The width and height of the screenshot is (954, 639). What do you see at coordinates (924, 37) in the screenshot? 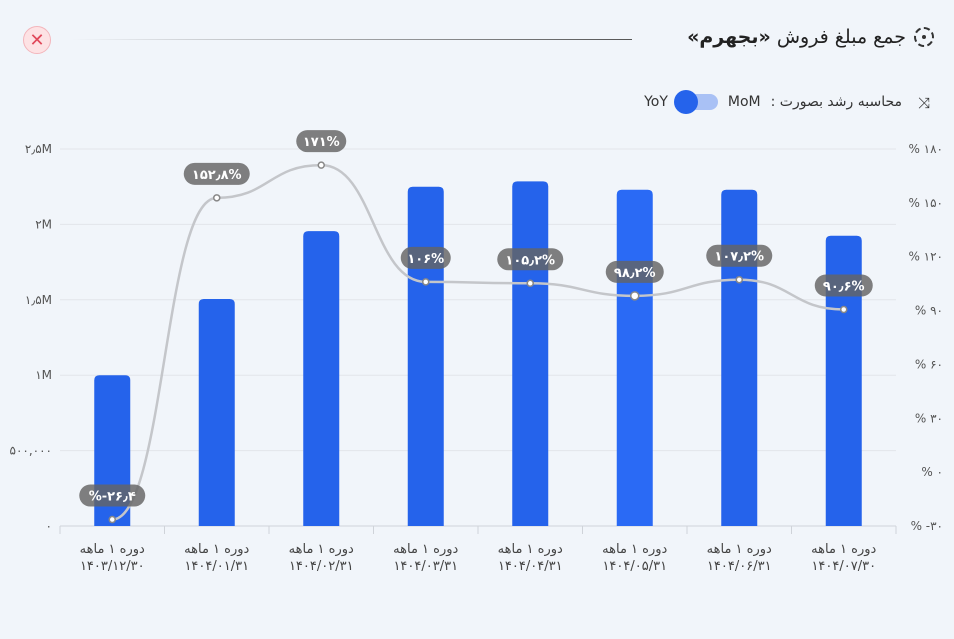
I see `dashed-circle-icon` at bounding box center [924, 37].